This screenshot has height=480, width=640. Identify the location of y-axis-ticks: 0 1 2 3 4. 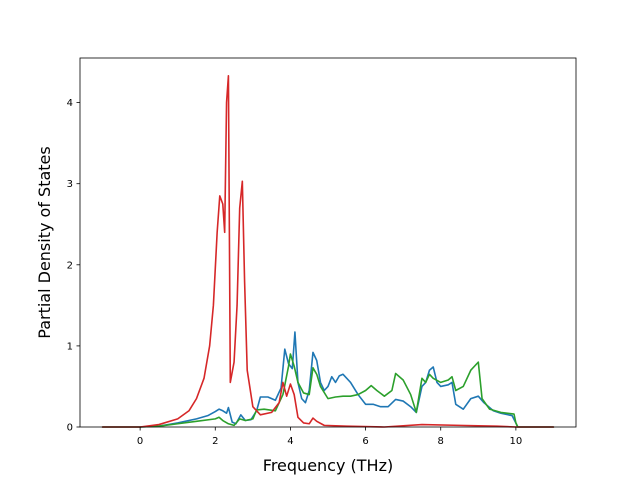
(73, 266).